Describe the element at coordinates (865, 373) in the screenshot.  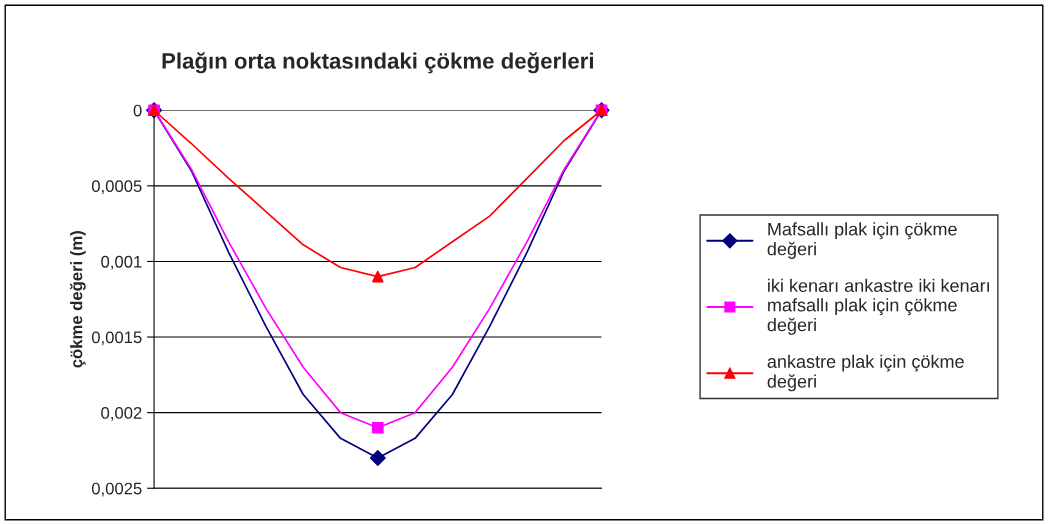
I see `legend-label: ankastre plak için çökme değeri` at that location.